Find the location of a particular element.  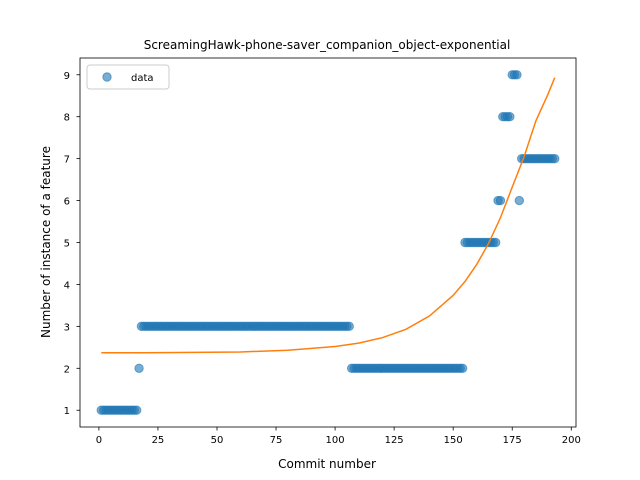

y-tick-label: 2 is located at coordinates (67, 369).